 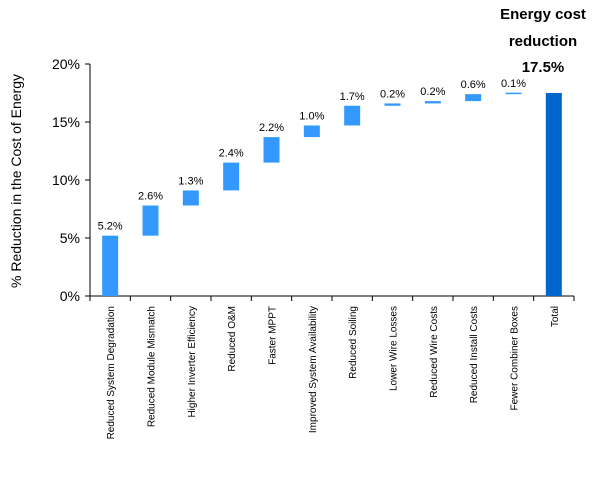 What do you see at coordinates (152, 366) in the screenshot?
I see `category-label: Reduced Module Mismatch` at bounding box center [152, 366].